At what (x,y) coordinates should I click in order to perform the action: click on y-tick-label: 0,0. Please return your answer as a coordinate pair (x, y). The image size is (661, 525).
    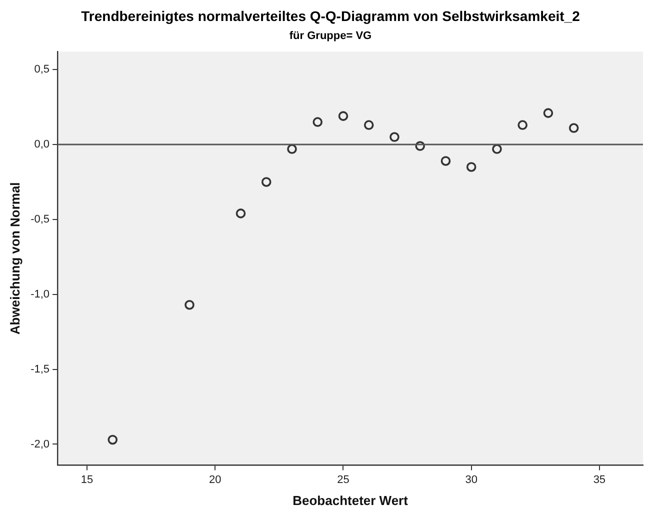
    Looking at the image, I should click on (42, 144).